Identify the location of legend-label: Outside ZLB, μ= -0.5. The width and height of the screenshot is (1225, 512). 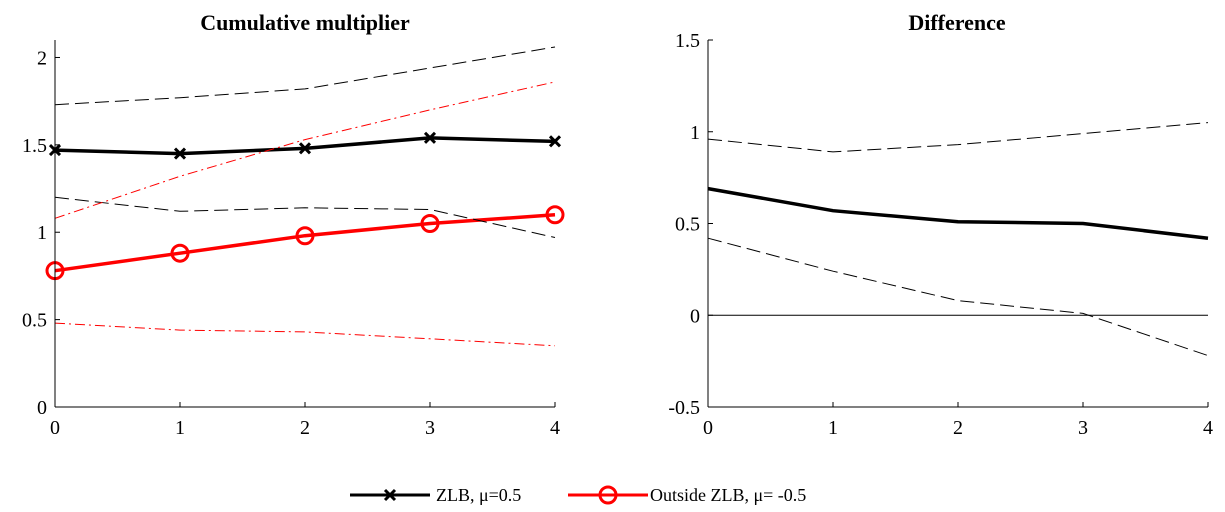
(728, 495).